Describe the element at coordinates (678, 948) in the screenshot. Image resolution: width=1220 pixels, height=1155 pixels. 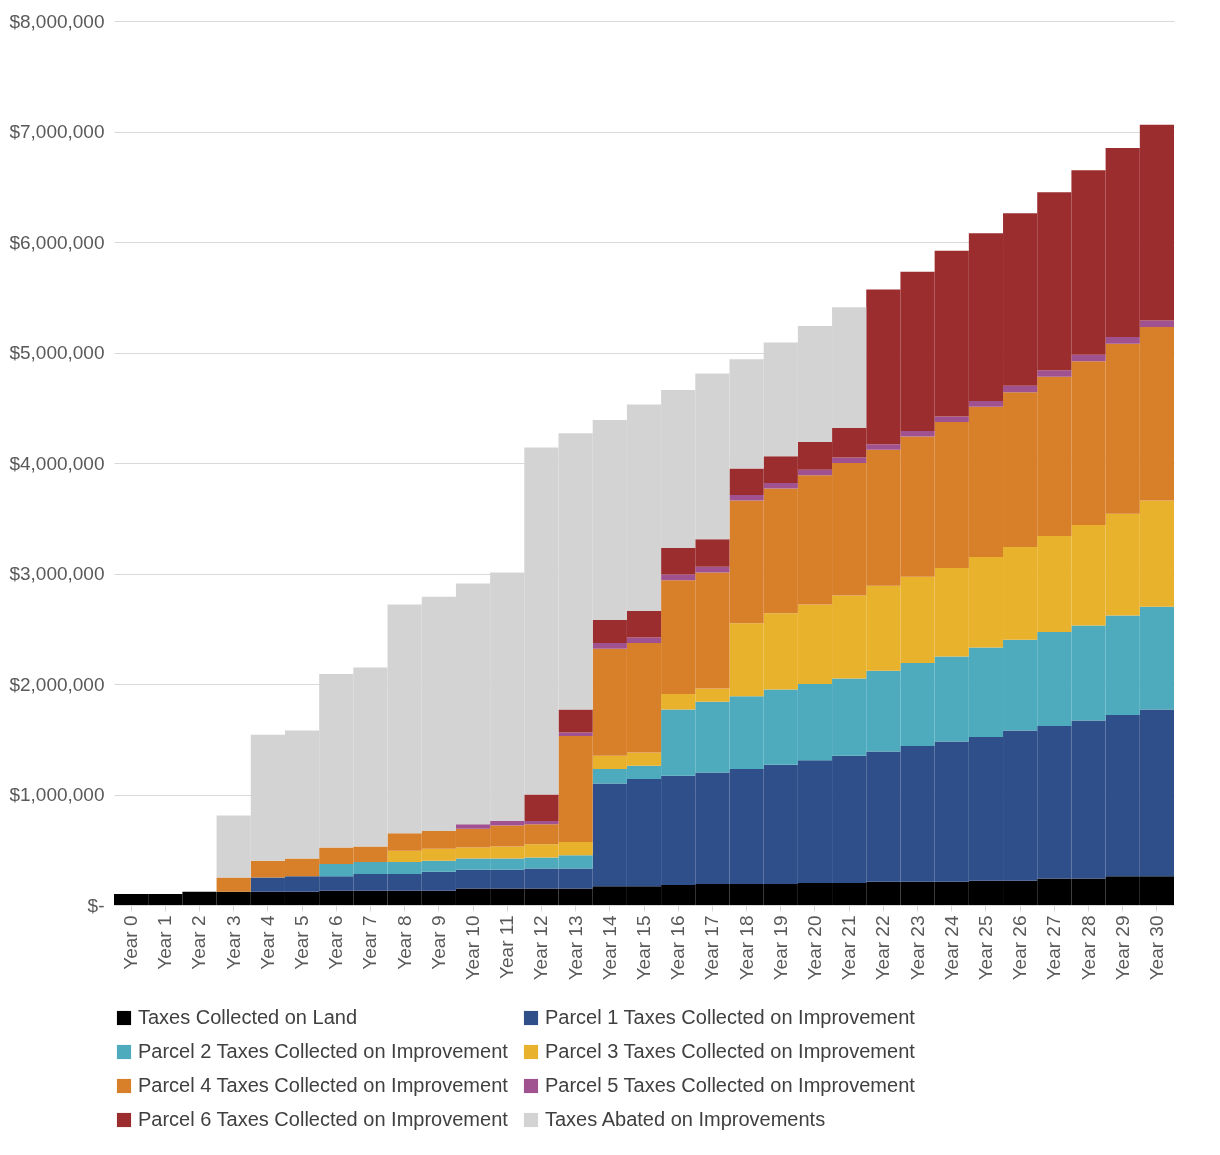
I see `x-tick-label: Year 16` at that location.